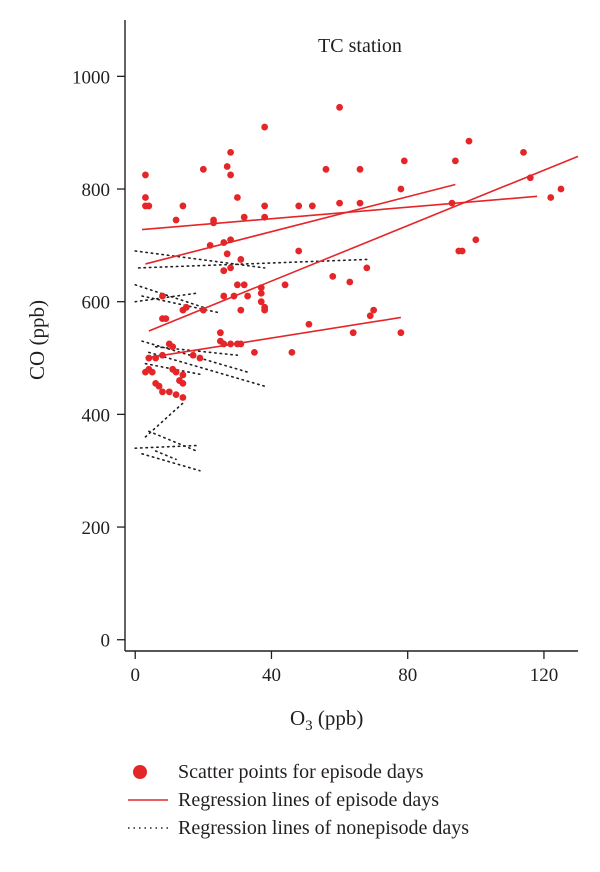  Describe the element at coordinates (326, 720) in the screenshot. I see `x-axis-title: O3 (ppb)` at that location.